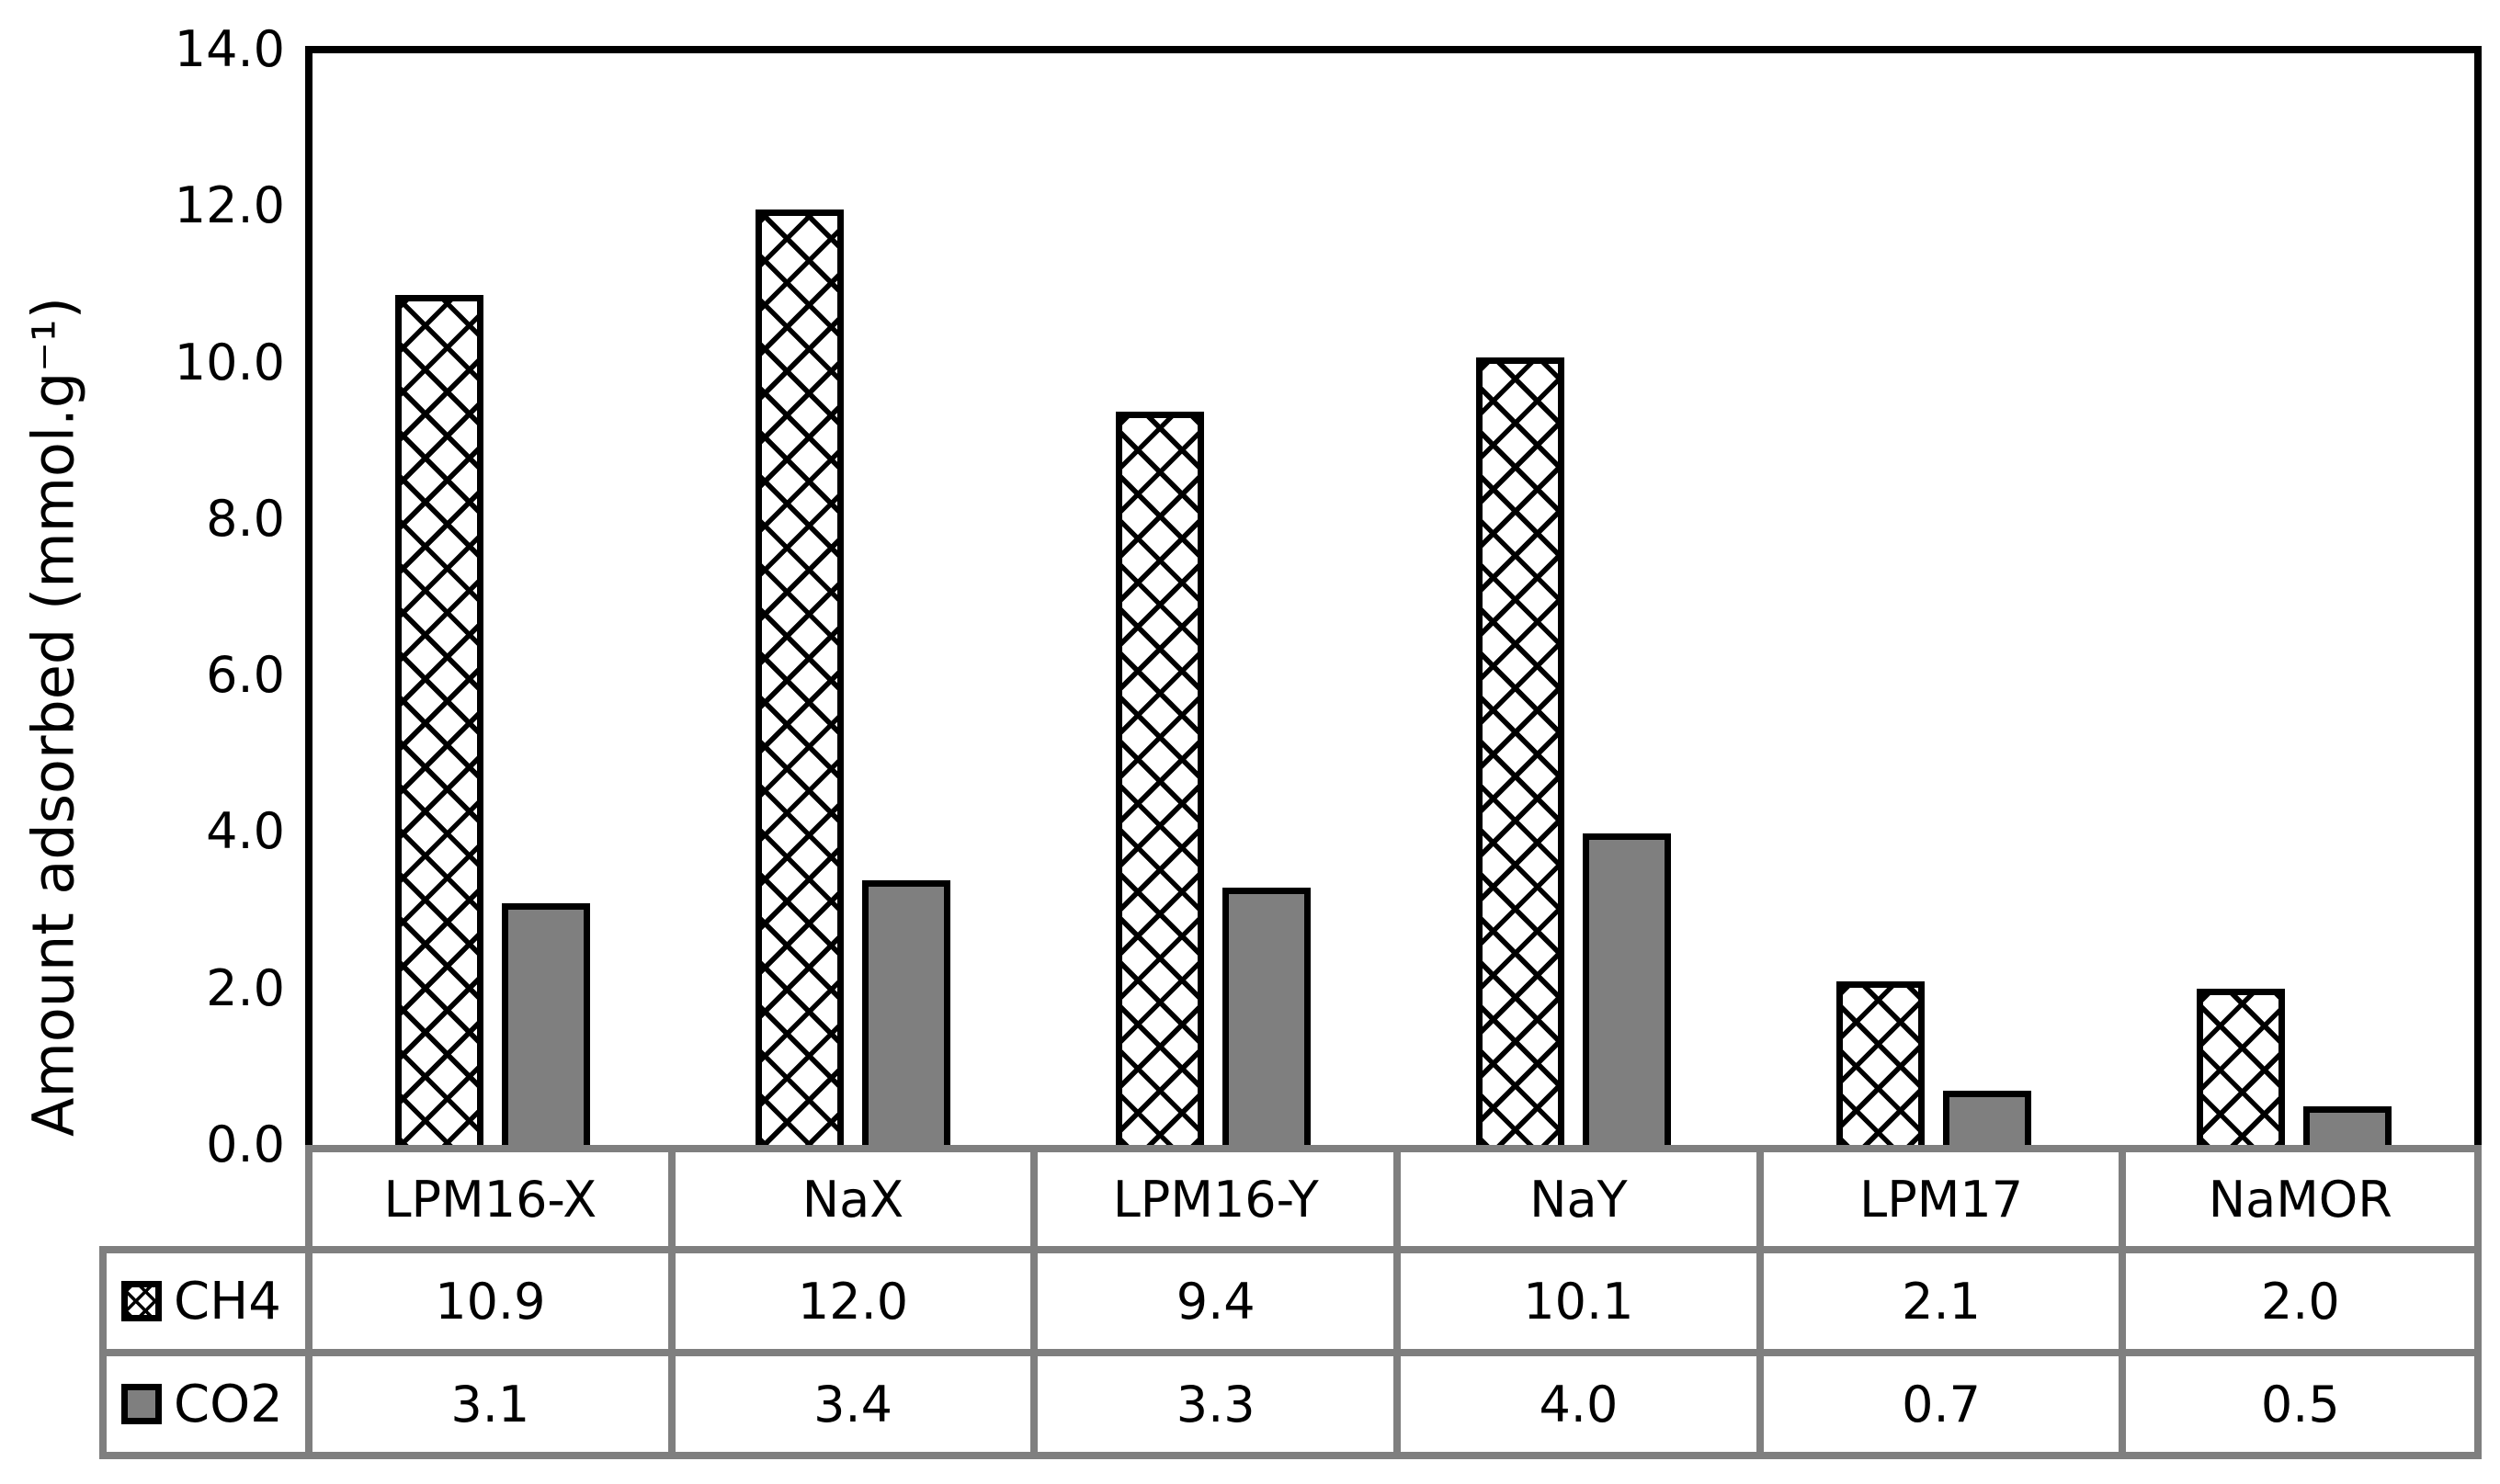  What do you see at coordinates (227, 1301) in the screenshot?
I see `legend-label-ch4: CH4` at bounding box center [227, 1301].